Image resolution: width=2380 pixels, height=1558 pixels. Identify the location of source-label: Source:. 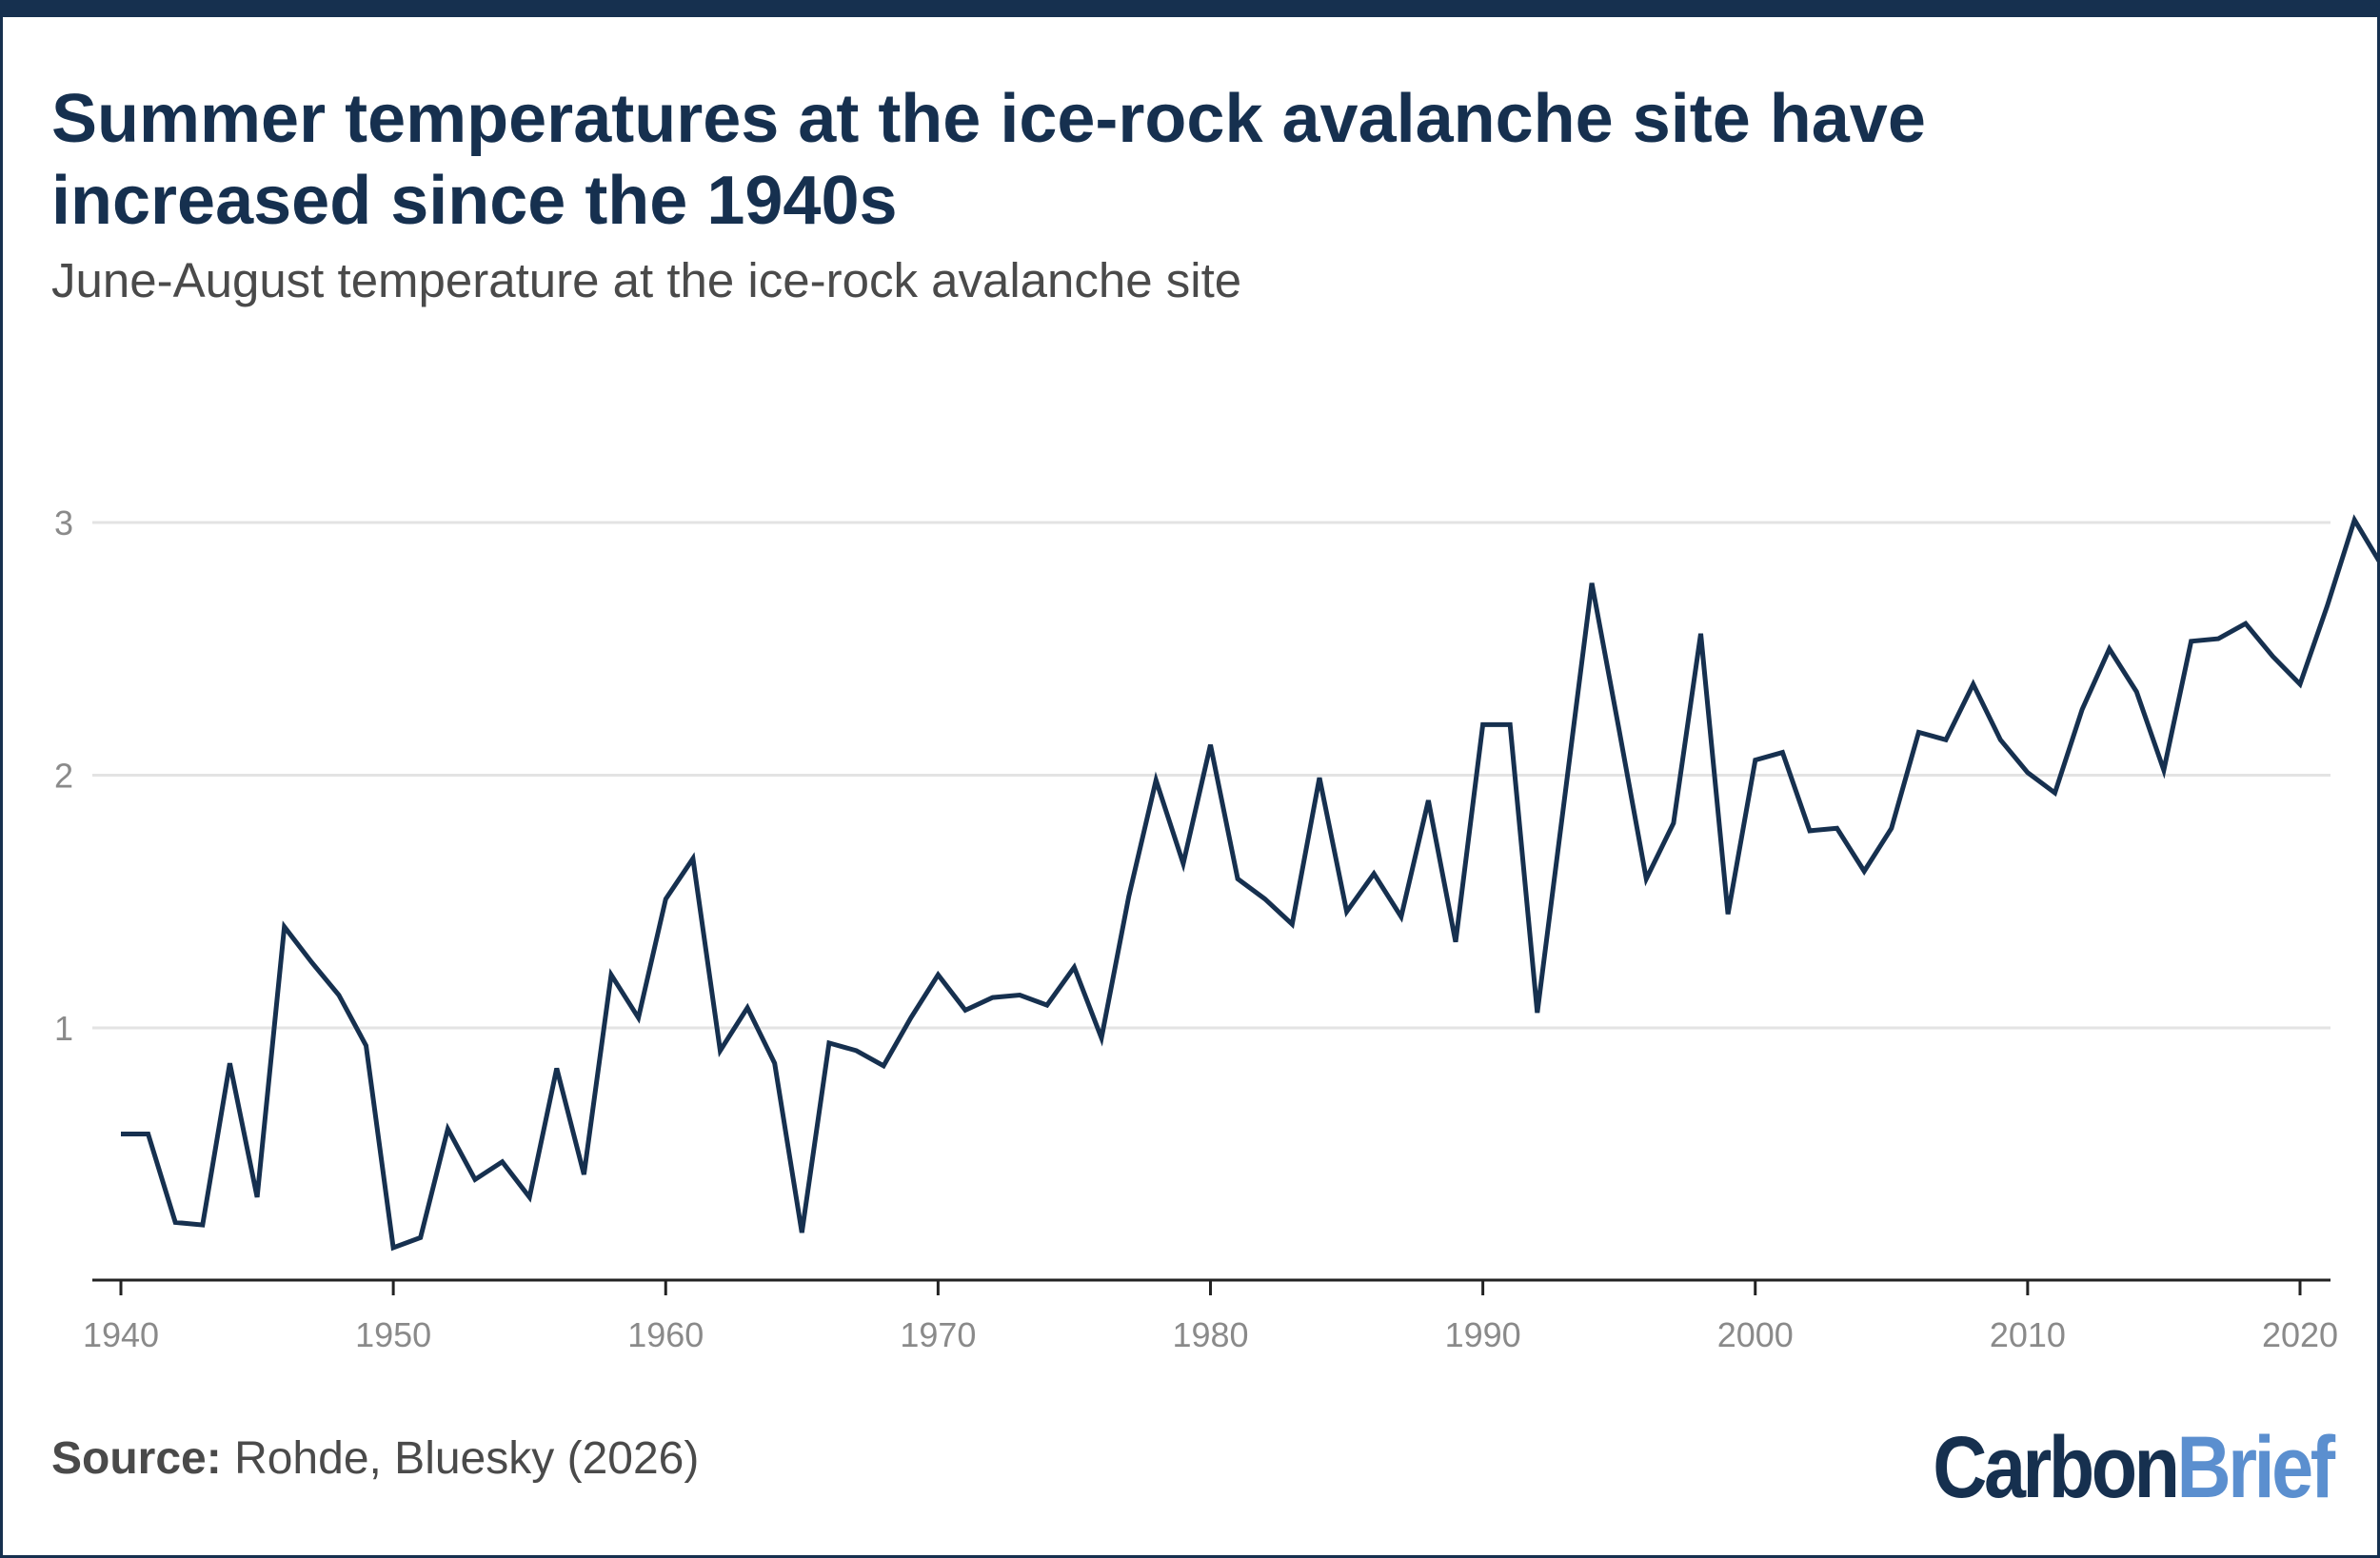
(136, 1458).